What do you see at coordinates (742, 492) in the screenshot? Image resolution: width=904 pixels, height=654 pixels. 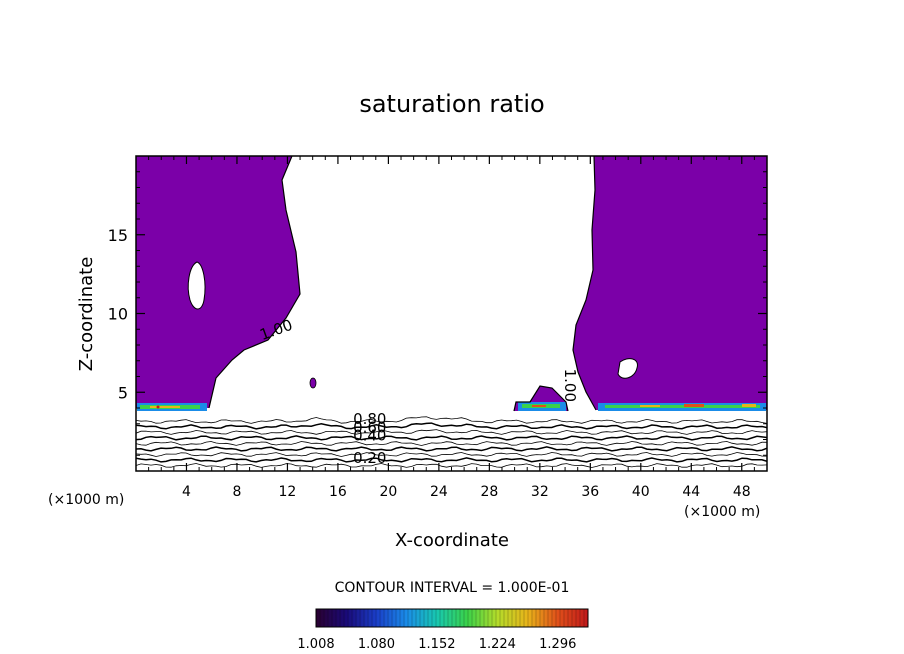 I see `x-tick-label: 48` at bounding box center [742, 492].